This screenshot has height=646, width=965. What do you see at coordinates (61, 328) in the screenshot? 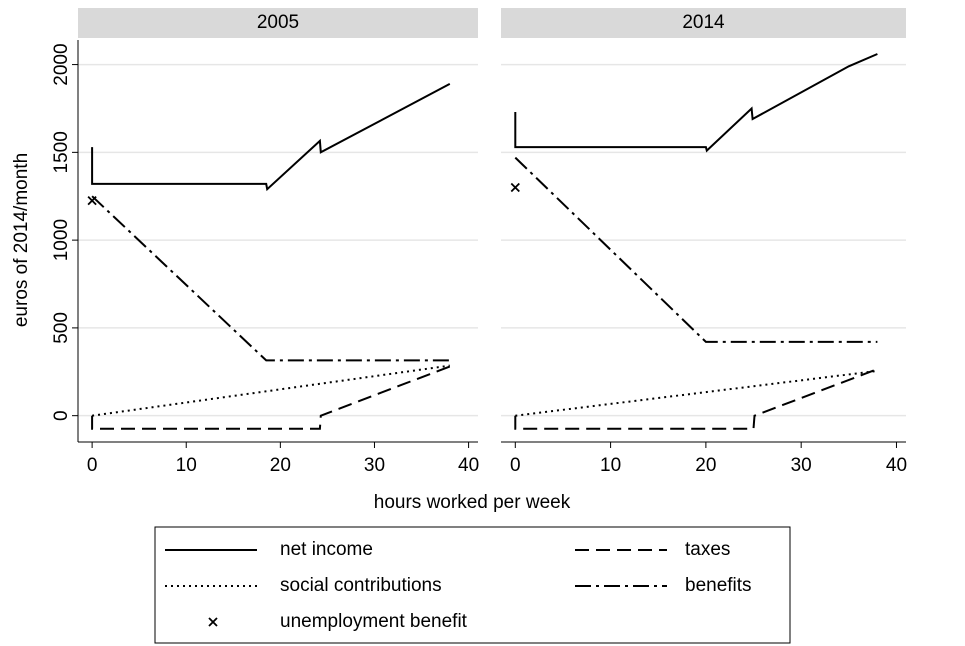
I see `y-tick-label: 500` at bounding box center [61, 328].